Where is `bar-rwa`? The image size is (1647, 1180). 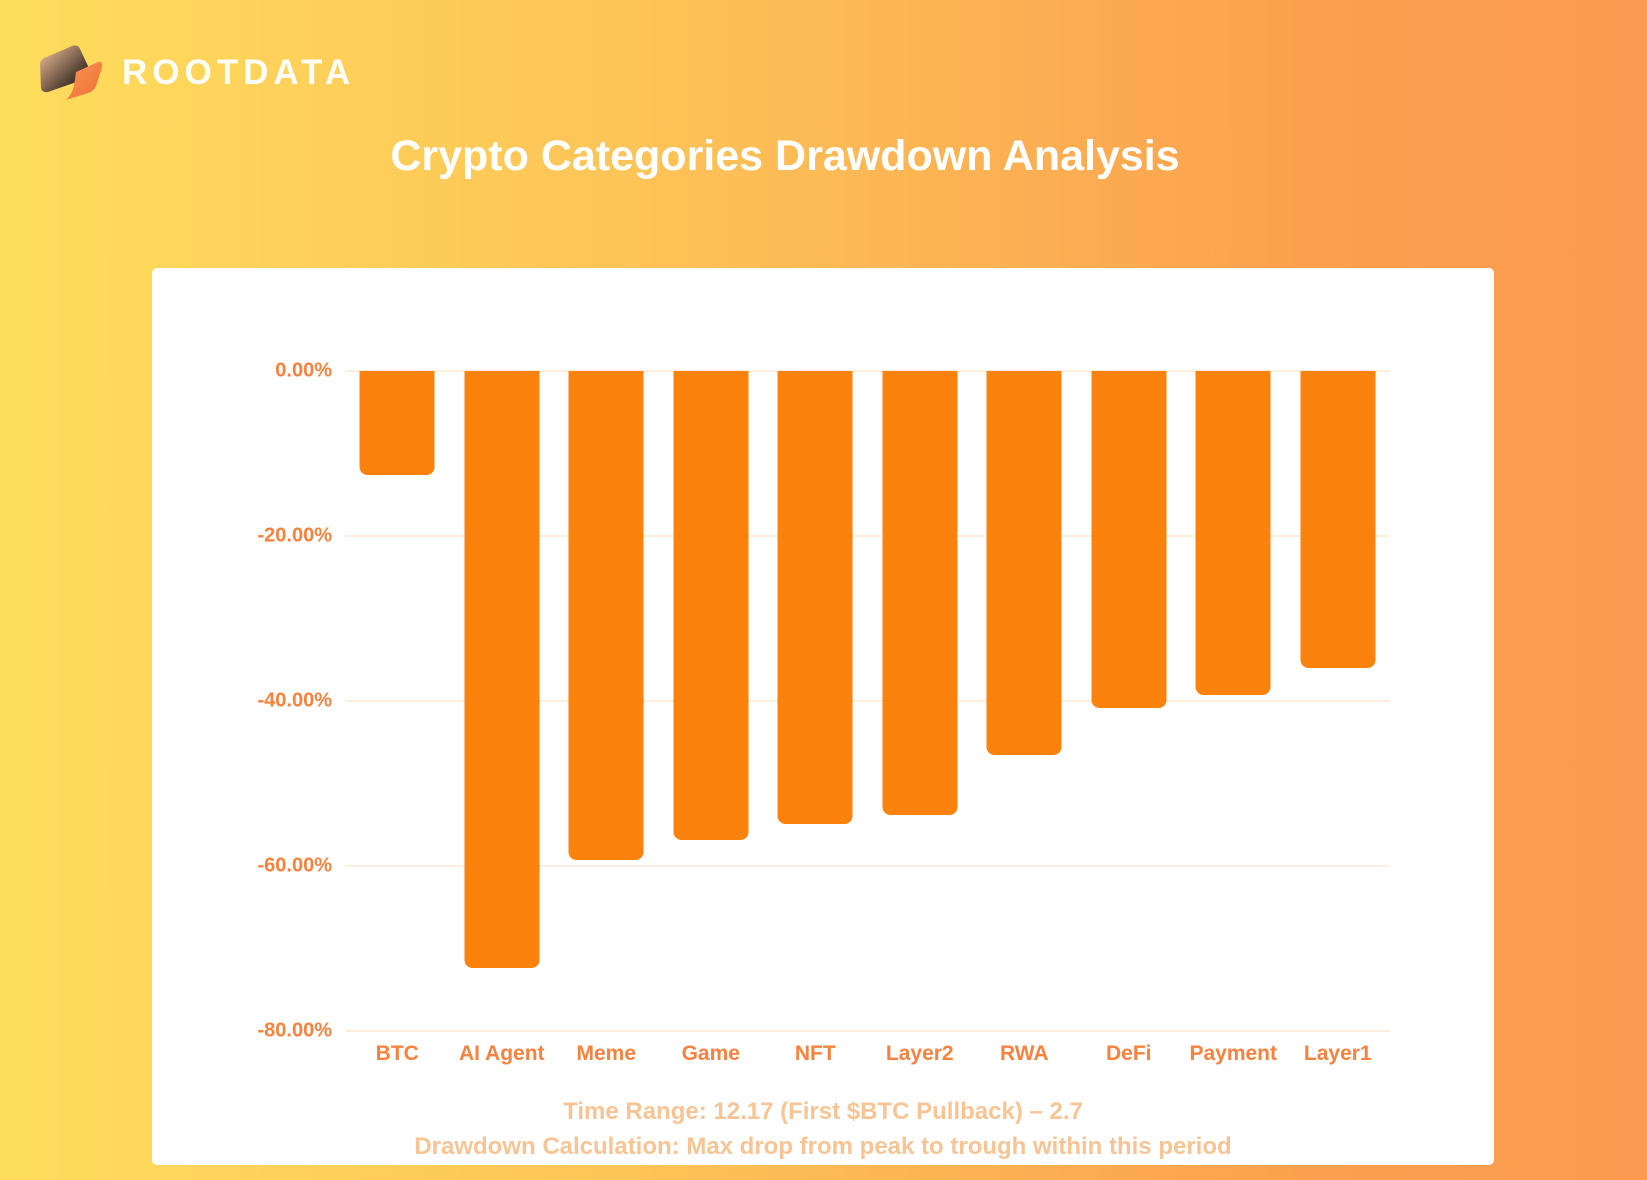
bar-rwa is located at coordinates (1024, 563).